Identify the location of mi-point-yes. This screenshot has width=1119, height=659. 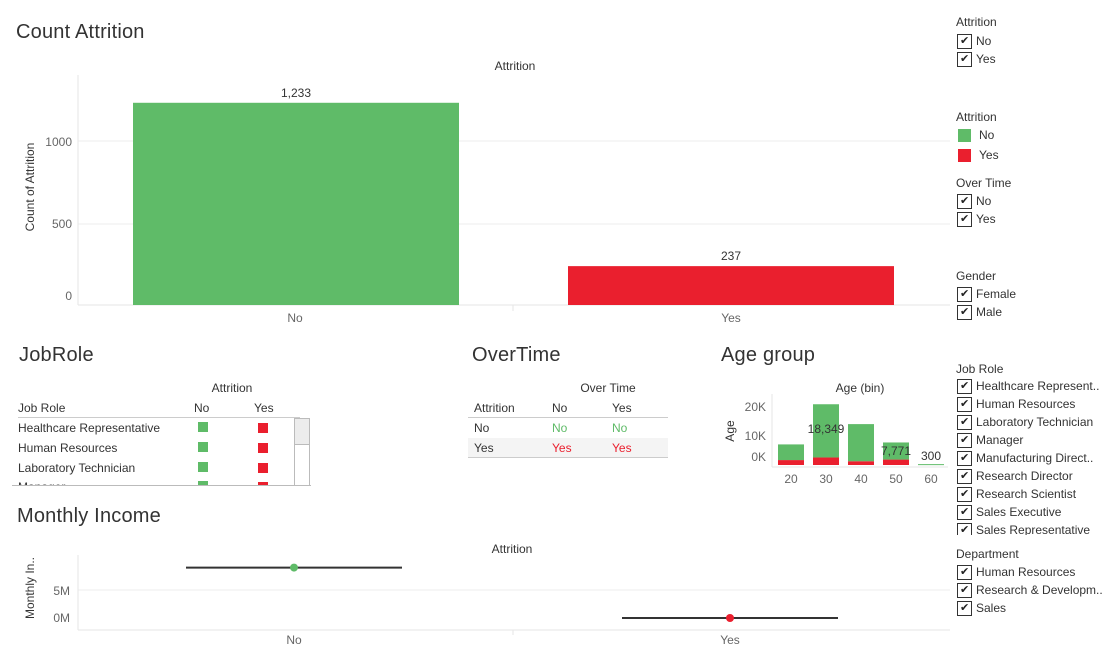
(730, 618).